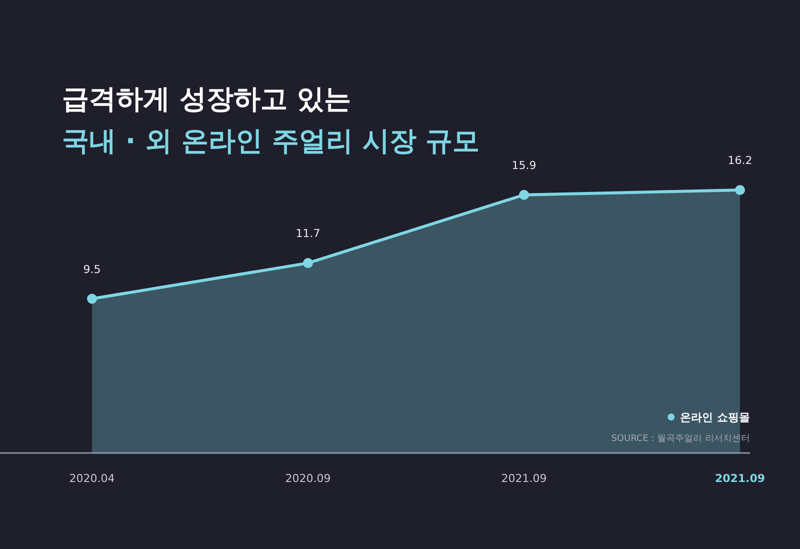 This screenshot has width=800, height=549. Describe the element at coordinates (680, 439) in the screenshot. I see `annotation: SOURCE : 월곡주얼리 리서치센터` at that location.